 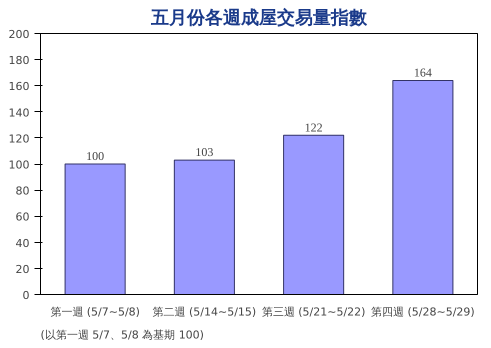 I want to click on y-tick-label: 180, so click(x=19, y=61).